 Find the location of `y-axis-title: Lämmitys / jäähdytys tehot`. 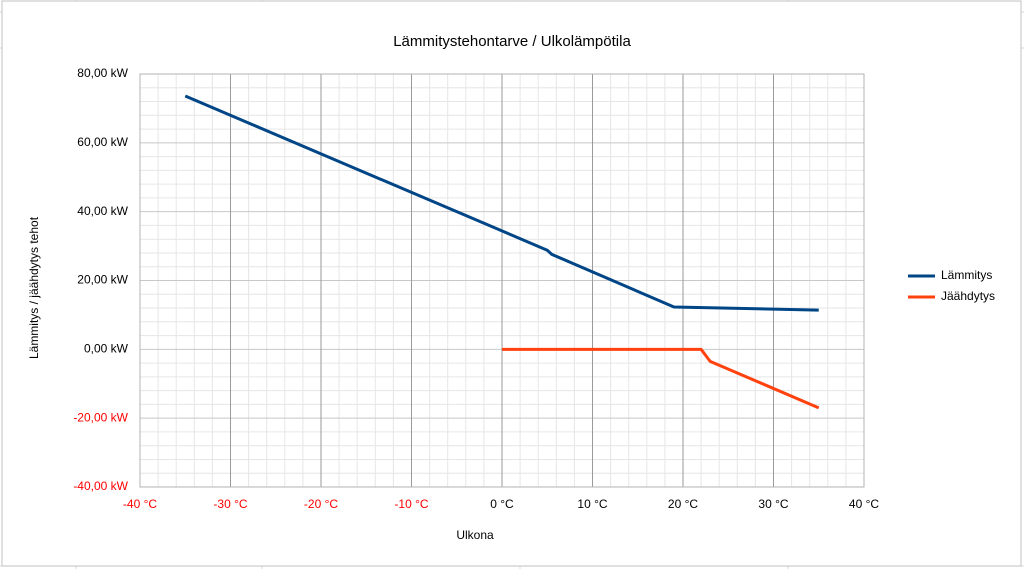

y-axis-title: Lämmitys / jäähdytys tehot is located at coordinates (34, 287).